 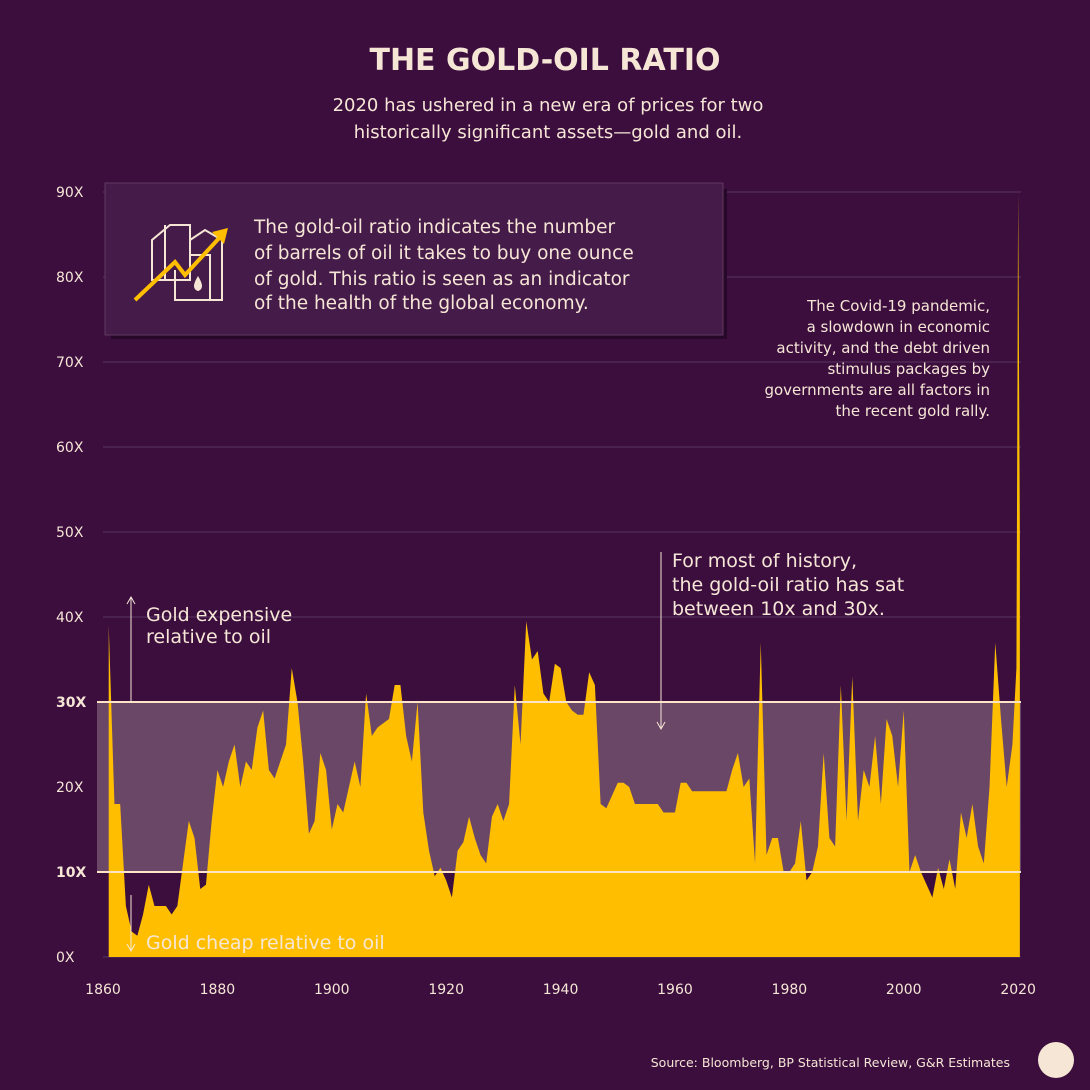 I want to click on info-box, so click(x=414, y=259).